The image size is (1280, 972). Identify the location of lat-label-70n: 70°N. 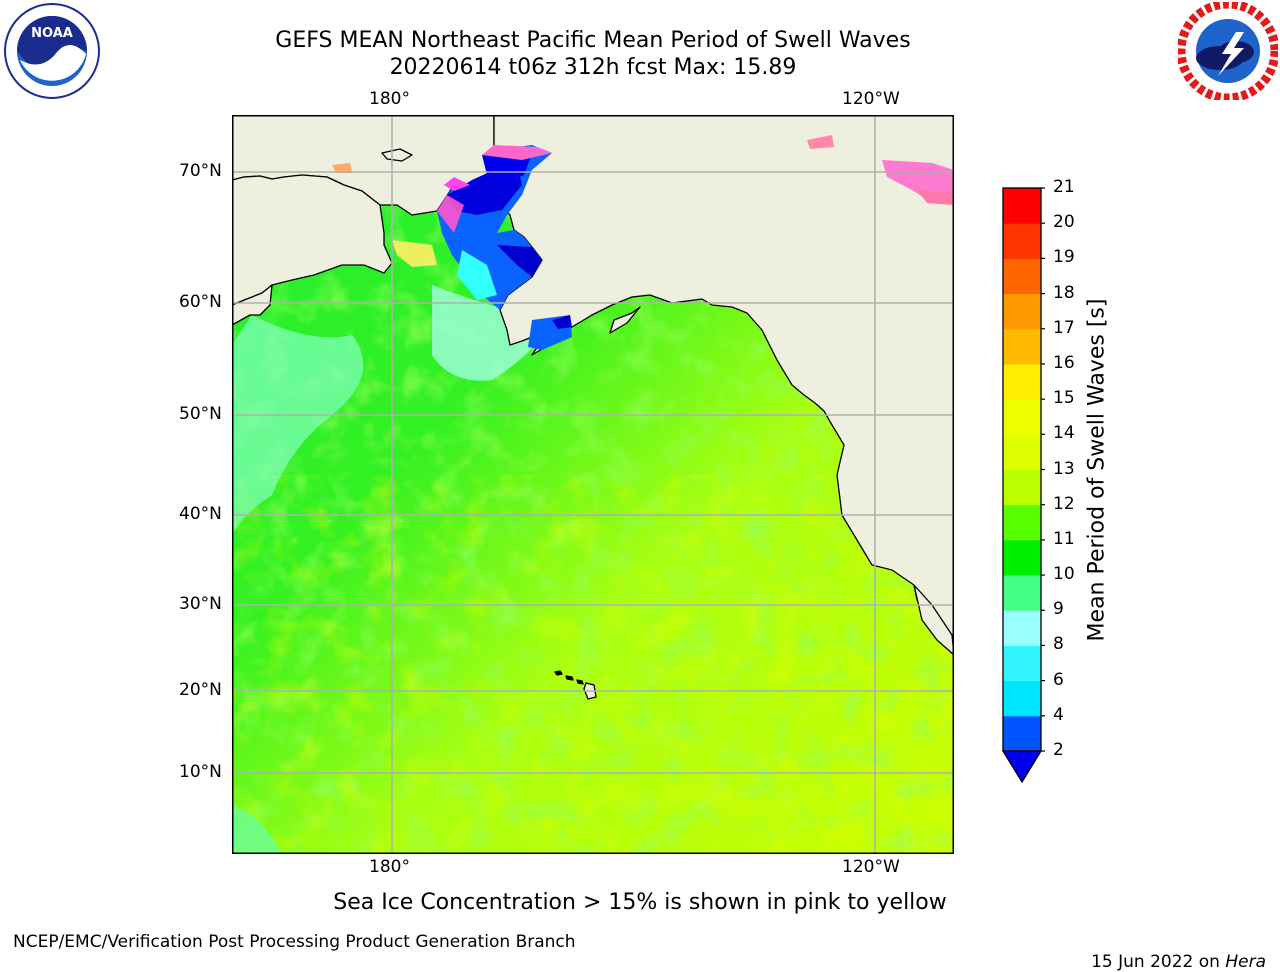
(200, 171).